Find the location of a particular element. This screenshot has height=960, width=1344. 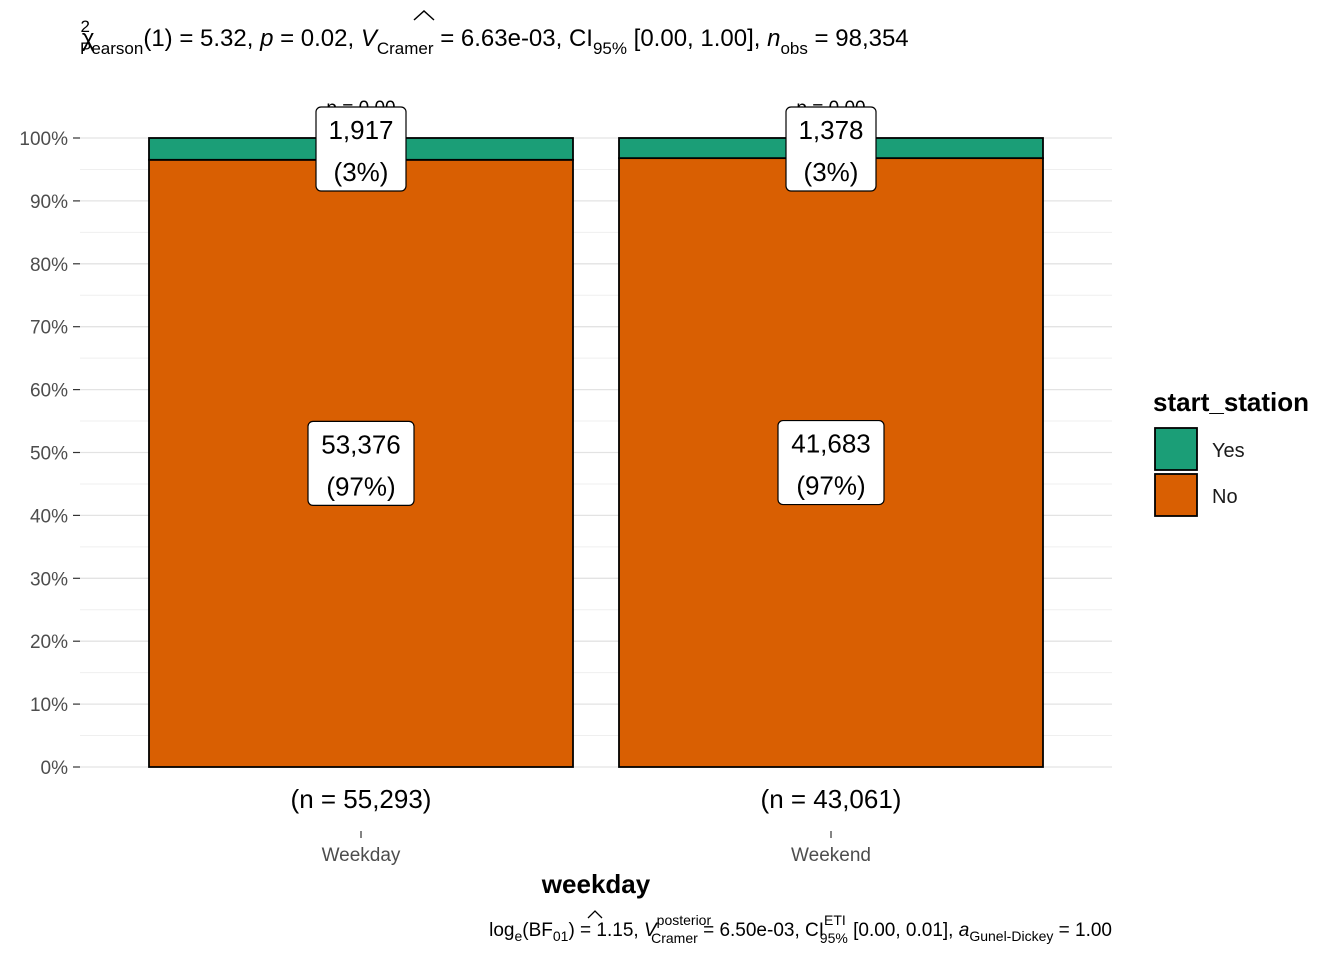

x-tick-label: Weekend is located at coordinates (831, 855).